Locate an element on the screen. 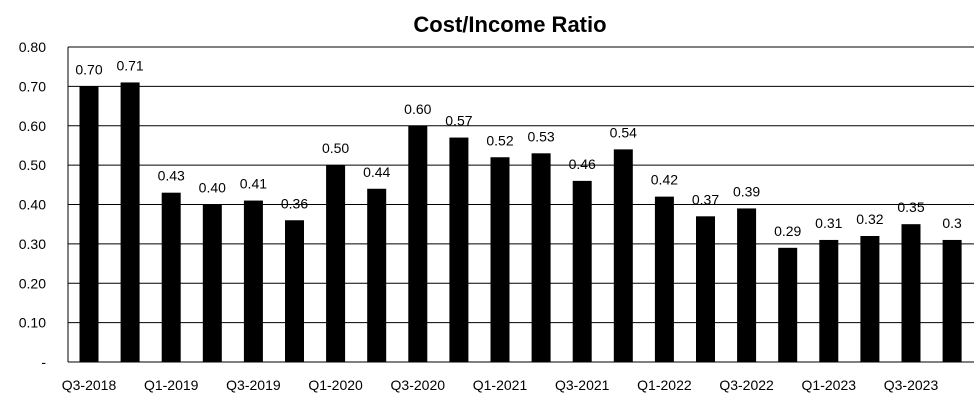  y-tick-label: - is located at coordinates (43, 362).